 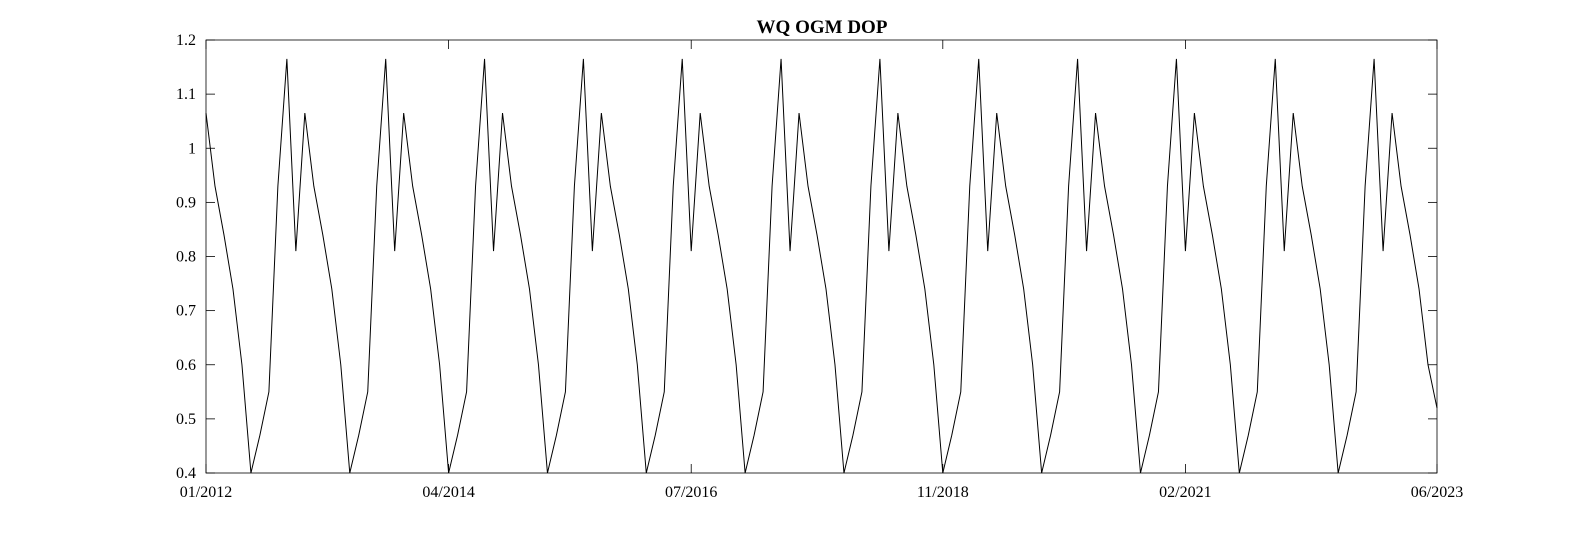 What do you see at coordinates (186, 365) in the screenshot?
I see `y-tick-label: 0.6` at bounding box center [186, 365].